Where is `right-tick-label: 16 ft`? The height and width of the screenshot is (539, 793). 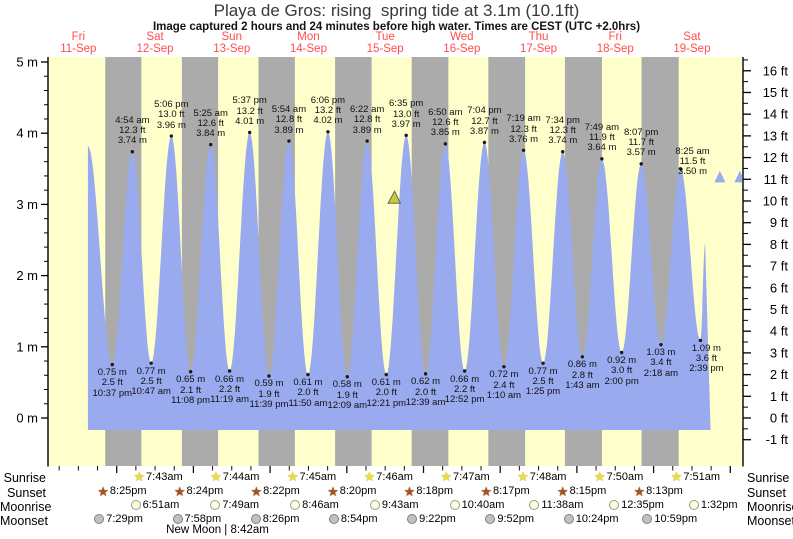 right-tick-label: 16 ft is located at coordinates (776, 70).